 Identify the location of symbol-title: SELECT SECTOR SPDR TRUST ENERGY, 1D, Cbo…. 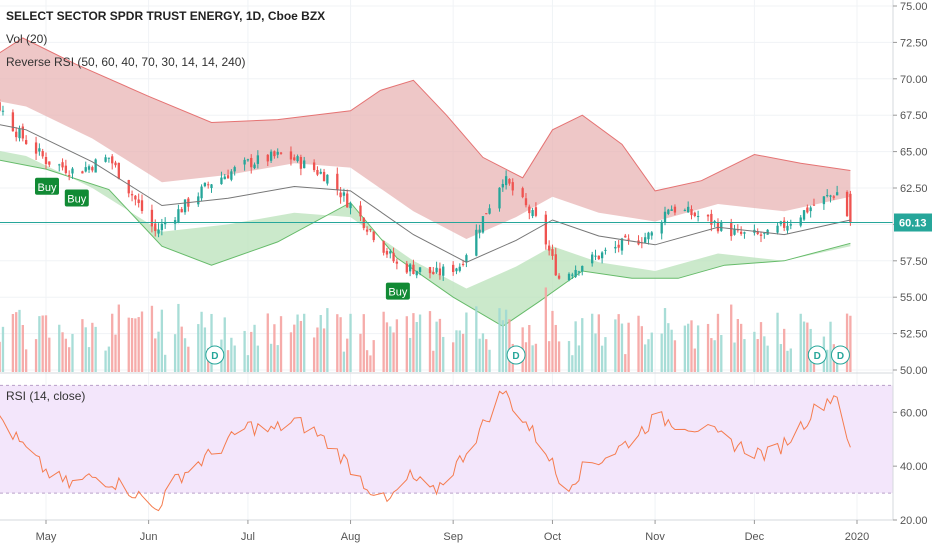
(166, 16).